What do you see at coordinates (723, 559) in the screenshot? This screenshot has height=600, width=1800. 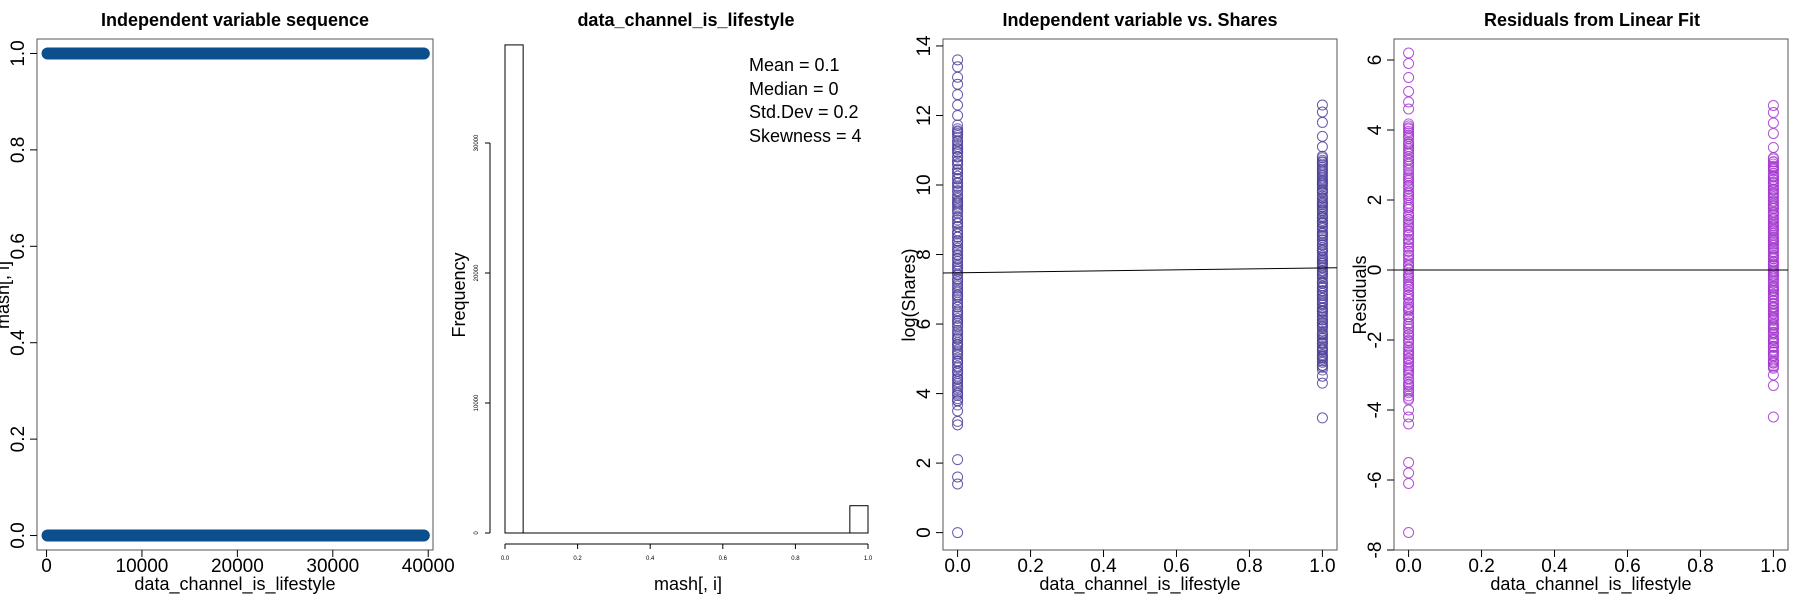 I see `x-tick-label: 0.6` at bounding box center [723, 559].